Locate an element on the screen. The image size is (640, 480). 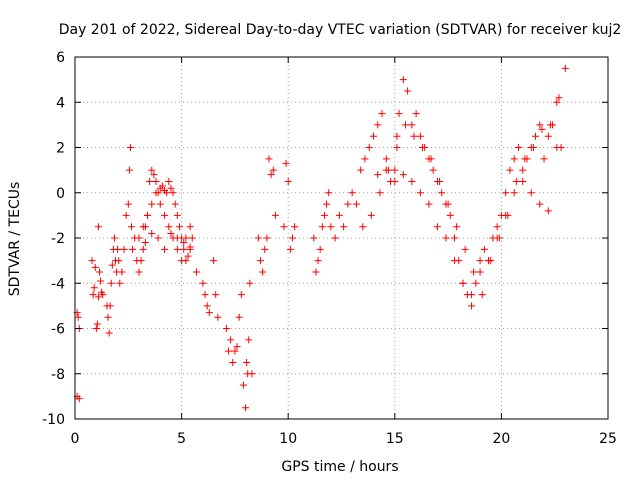
x-tick-label: 20 is located at coordinates (501, 439).